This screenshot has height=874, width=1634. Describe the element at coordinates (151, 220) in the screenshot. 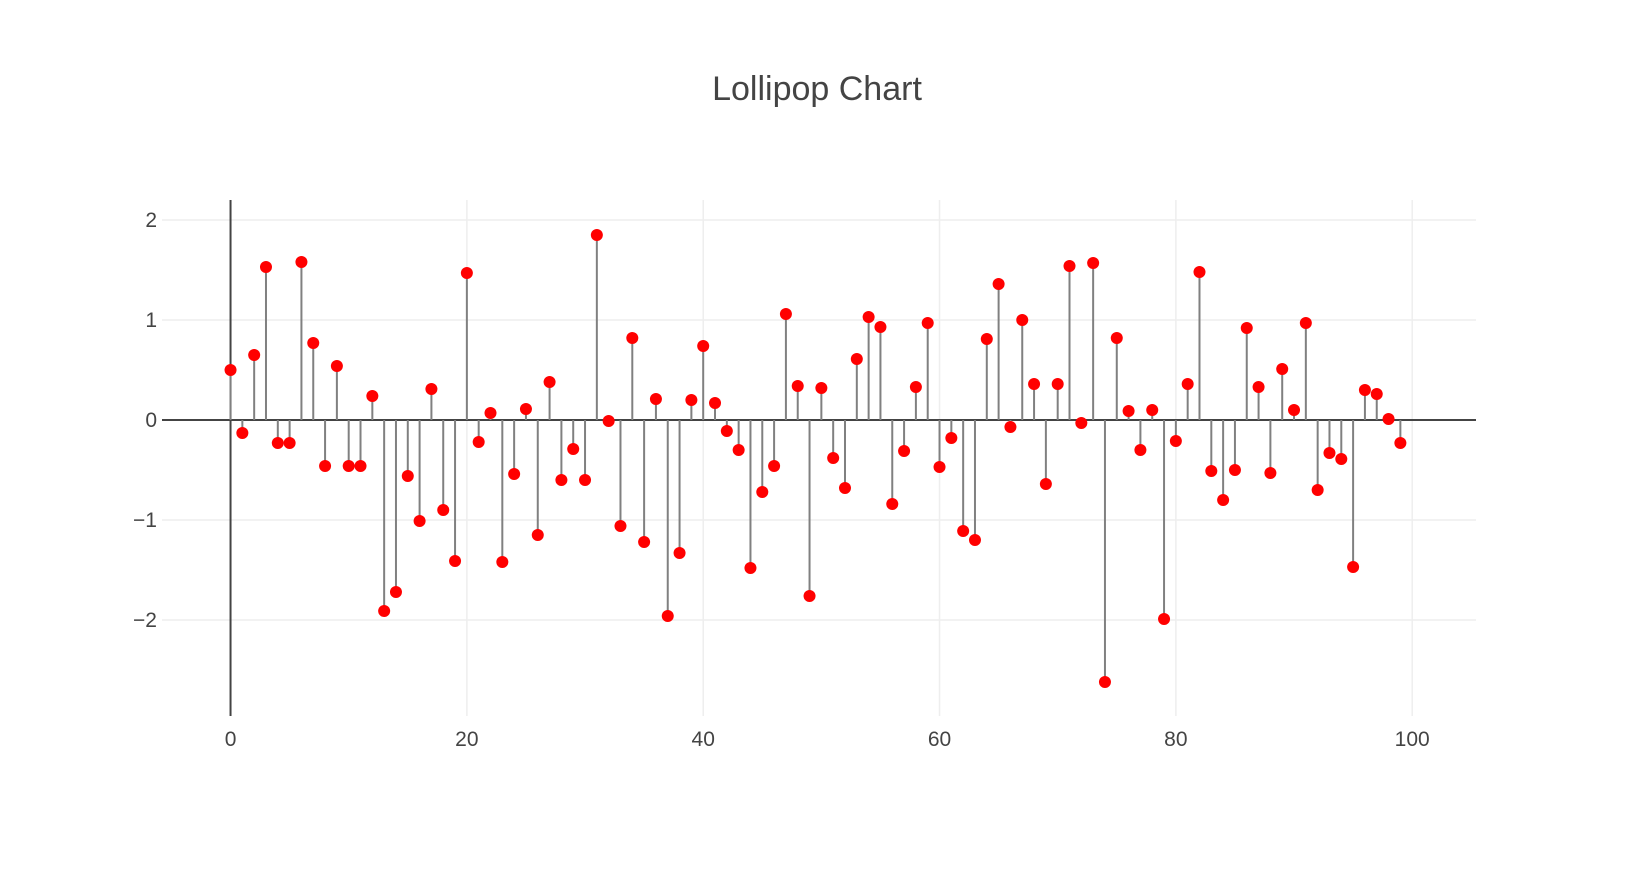

I see `y-tick-label: 2` at that location.